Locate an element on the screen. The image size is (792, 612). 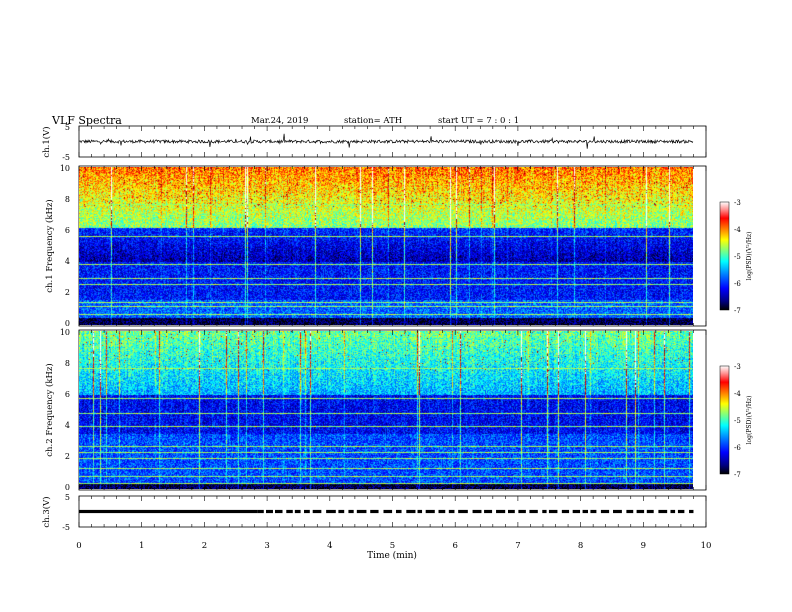
time-tick-label: 0 is located at coordinates (78, 546).